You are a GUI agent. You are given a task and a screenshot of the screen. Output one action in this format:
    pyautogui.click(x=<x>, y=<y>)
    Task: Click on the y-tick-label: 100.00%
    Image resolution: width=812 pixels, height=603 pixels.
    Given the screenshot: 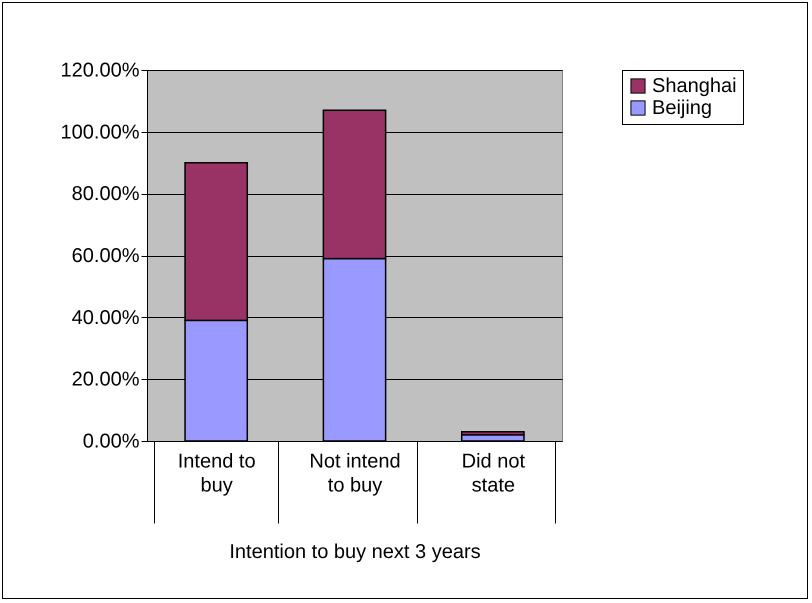 What is the action you would take?
    pyautogui.click(x=100, y=132)
    